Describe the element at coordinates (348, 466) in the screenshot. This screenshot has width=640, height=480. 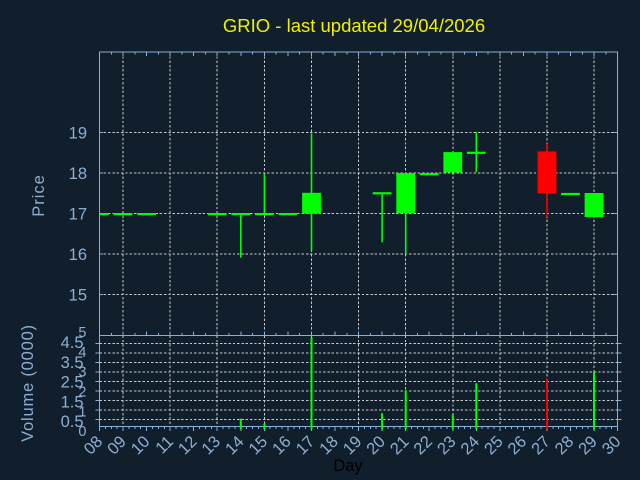
I see `svg-text: Day` at that location.